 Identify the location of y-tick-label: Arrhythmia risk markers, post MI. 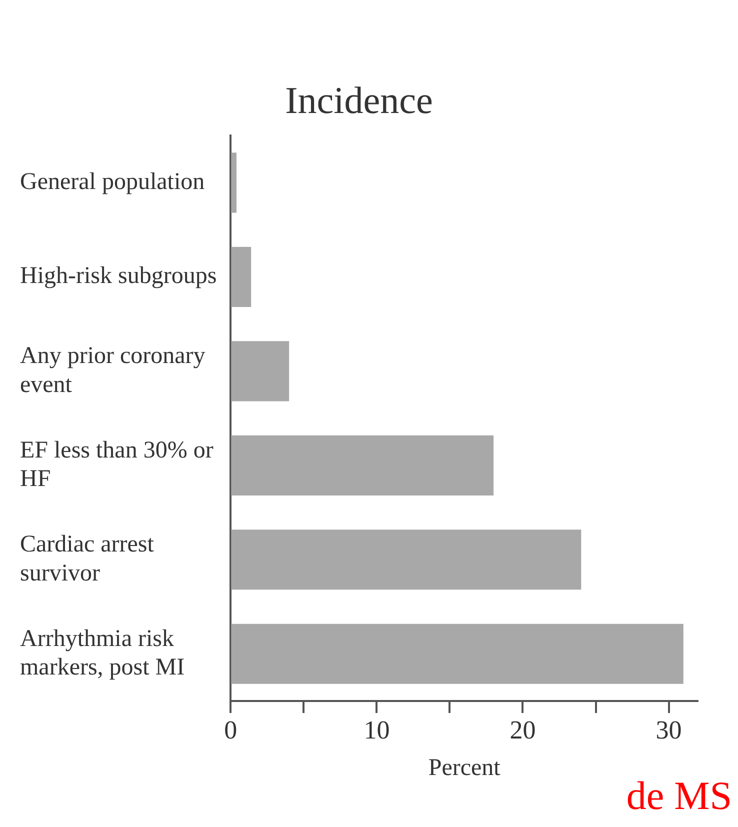
(102, 653).